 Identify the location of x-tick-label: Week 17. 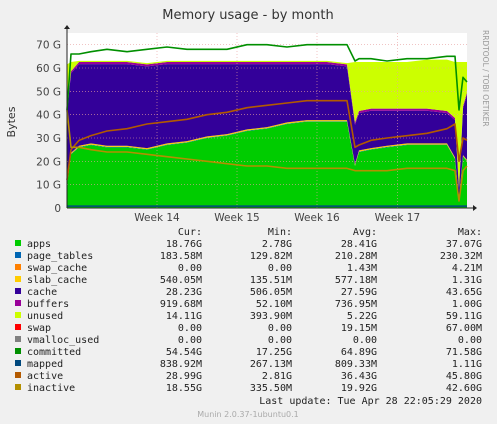
(397, 218).